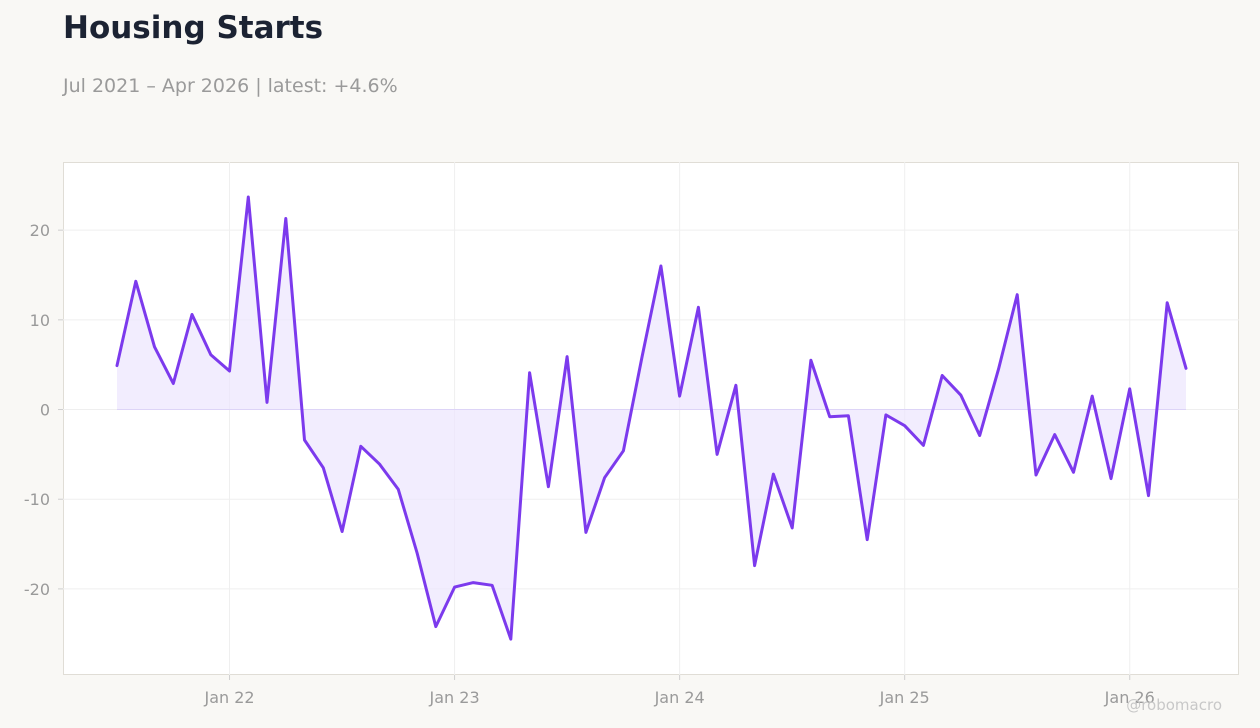 Image resolution: width=1260 pixels, height=728 pixels. I want to click on y-tick-label: 10, so click(40, 320).